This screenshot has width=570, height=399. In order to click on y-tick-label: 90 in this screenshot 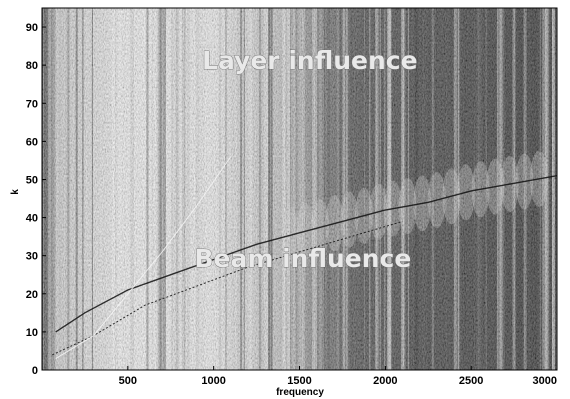, I will do `click(32, 28)`.